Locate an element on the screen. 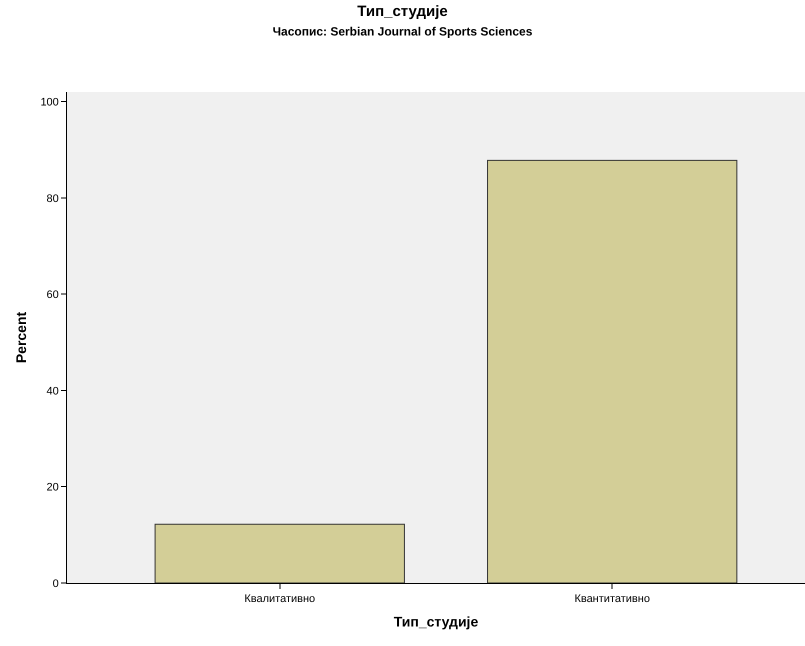 This screenshot has width=805, height=646. x-axis-title: Тип_студије is located at coordinates (436, 622).